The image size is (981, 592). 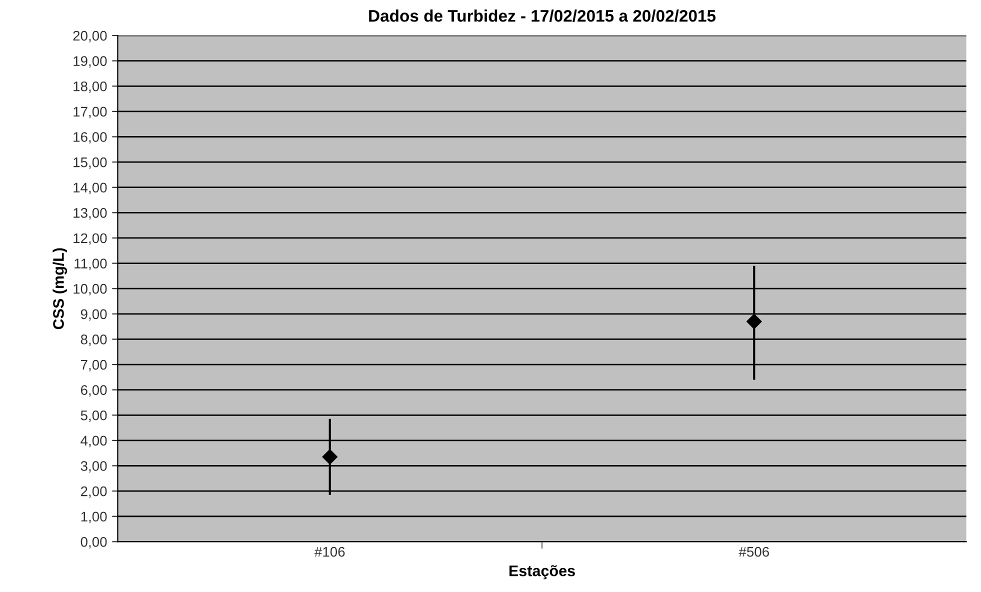 I want to click on x-tick-label: #506, so click(x=753, y=551).